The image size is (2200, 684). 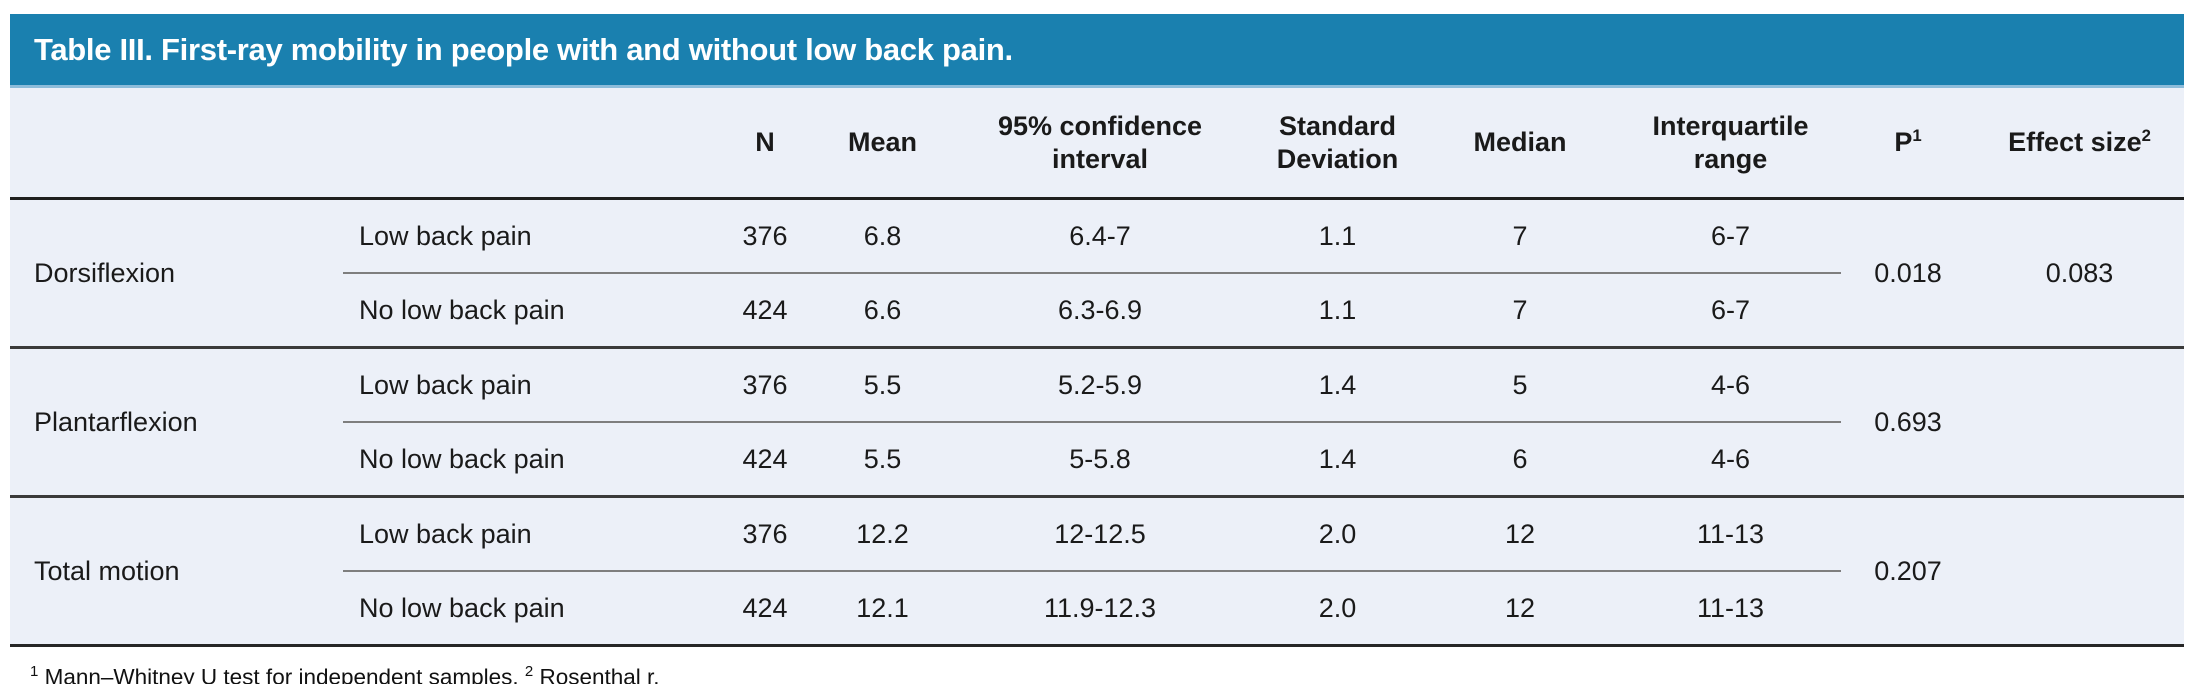 I want to click on section-label-total-motion: Total motion, so click(x=176, y=570).